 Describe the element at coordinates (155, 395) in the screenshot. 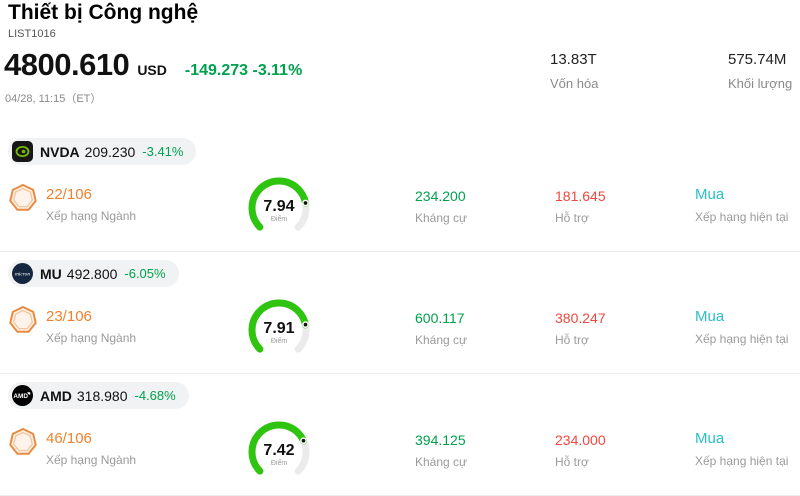

I see `stock-change: -4.68%` at that location.